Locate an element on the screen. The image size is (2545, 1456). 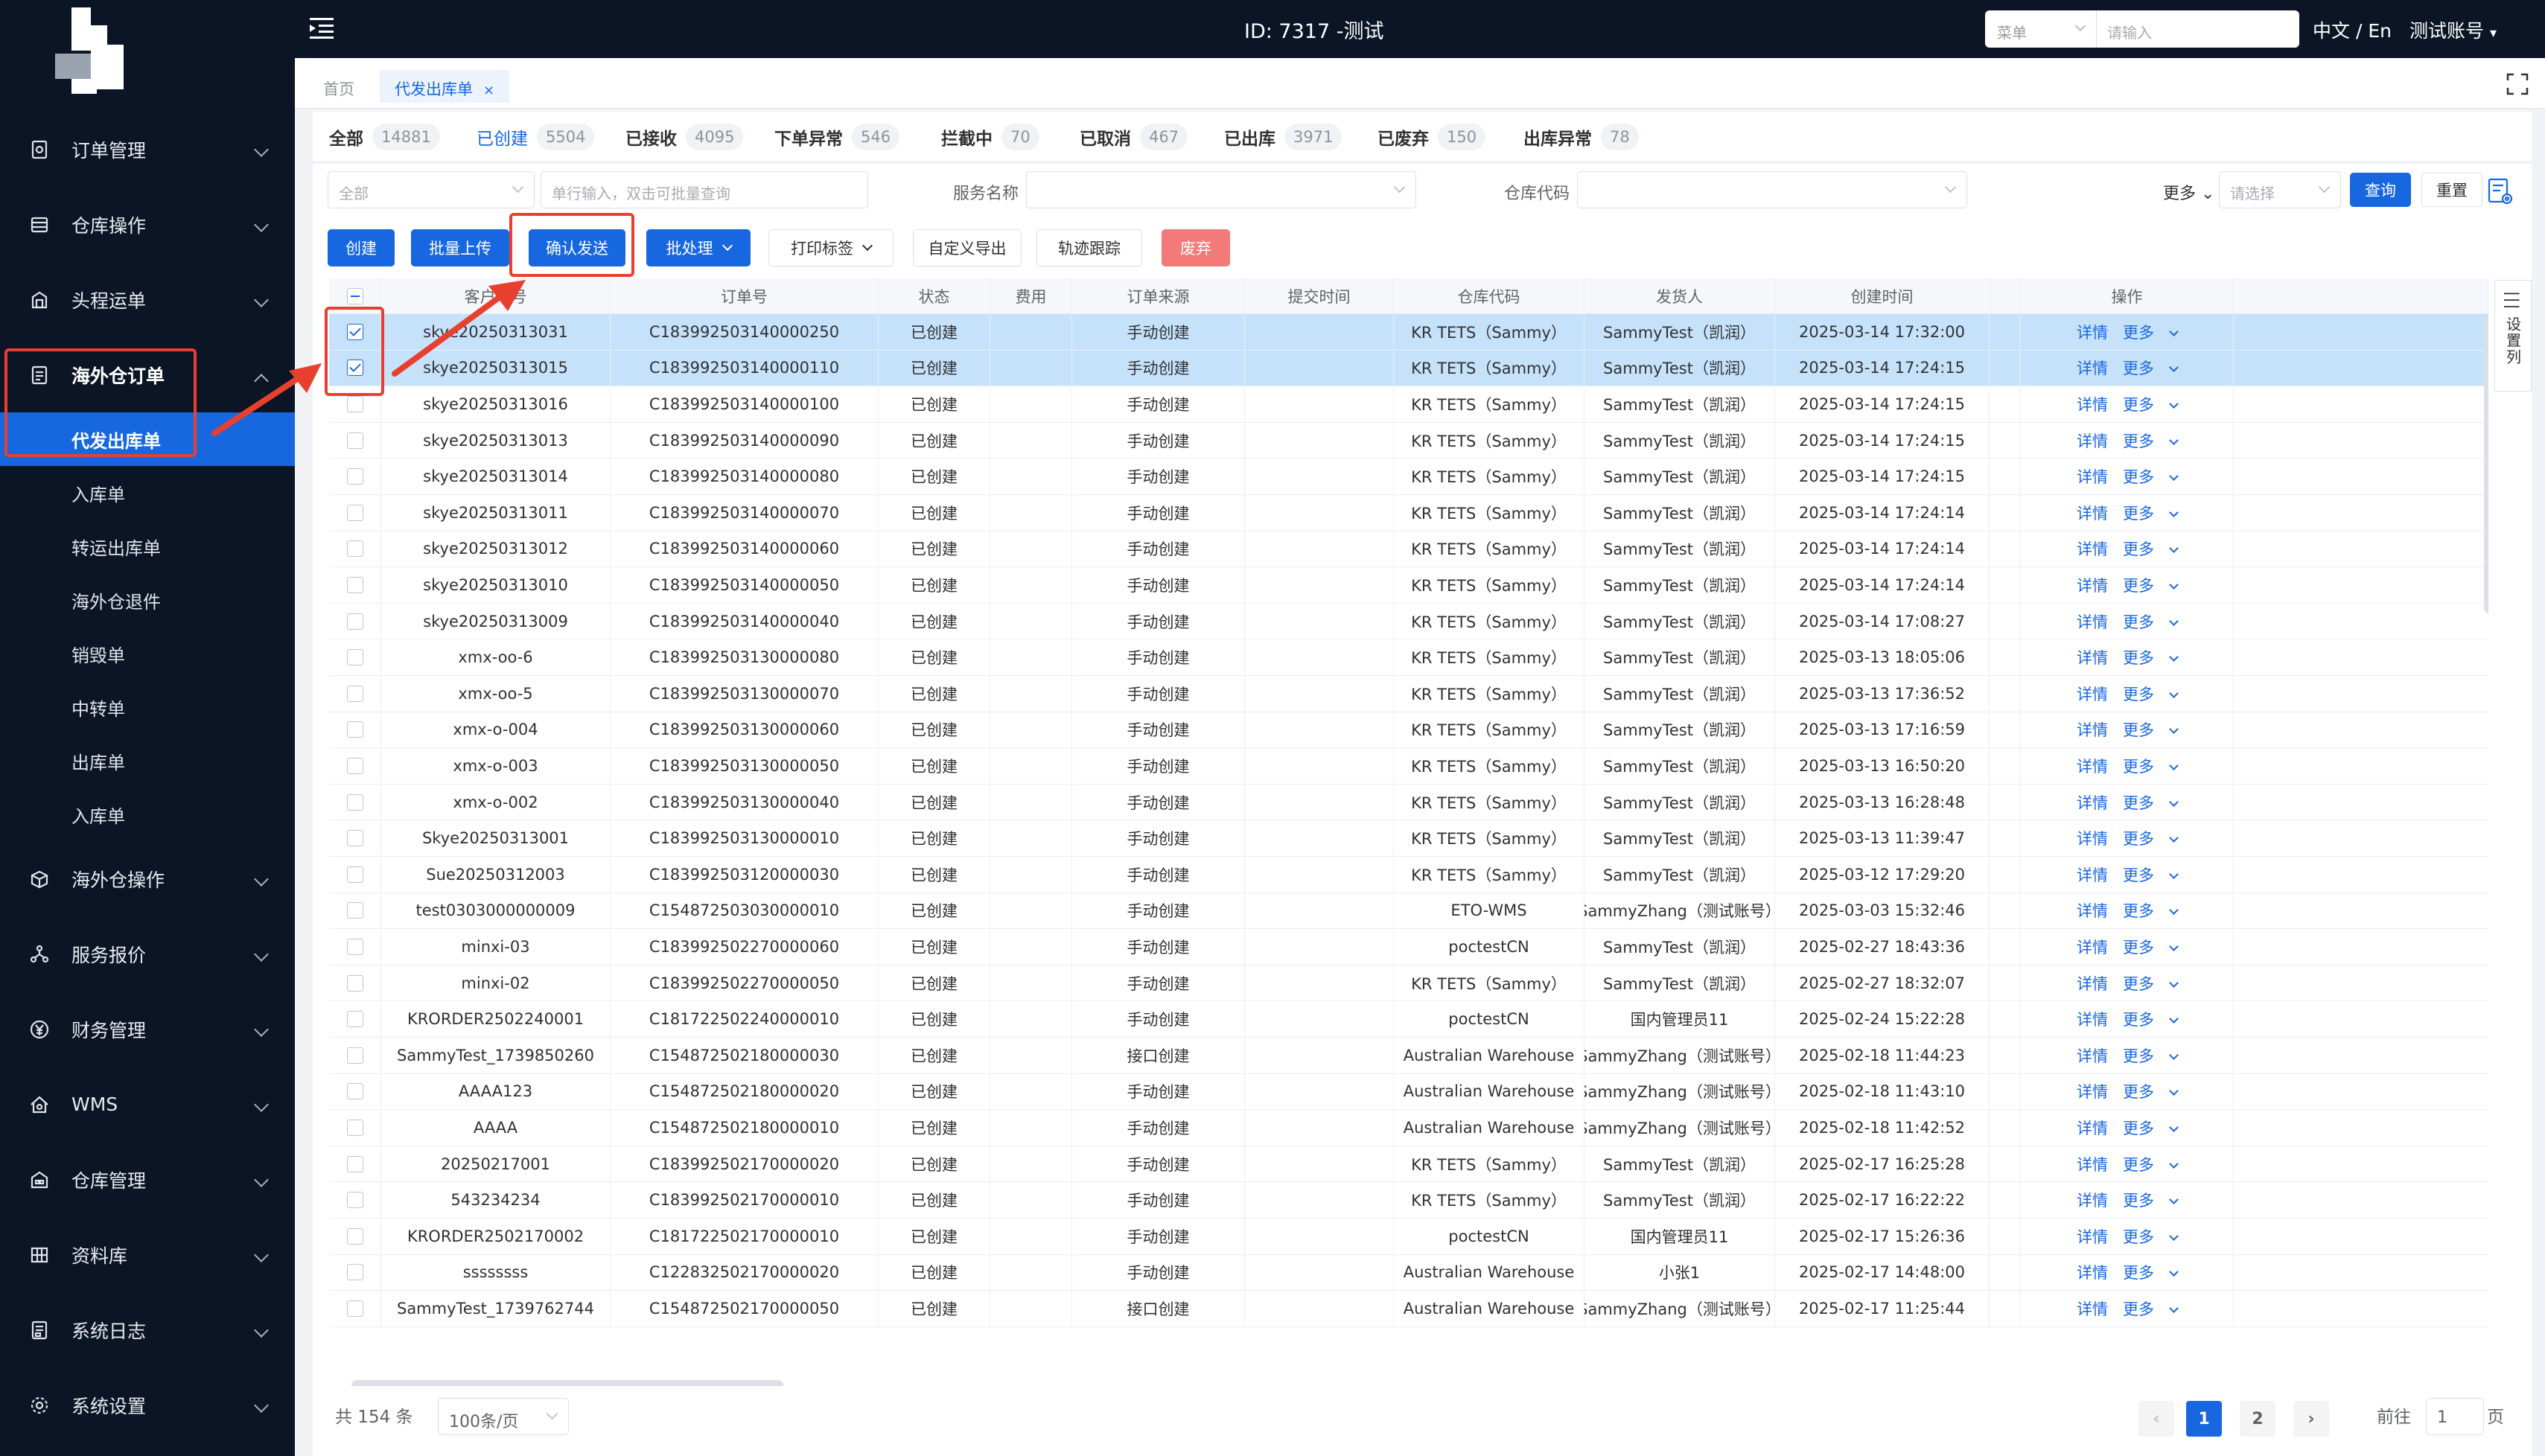
column-header: 操作 is located at coordinates (2127, 295).